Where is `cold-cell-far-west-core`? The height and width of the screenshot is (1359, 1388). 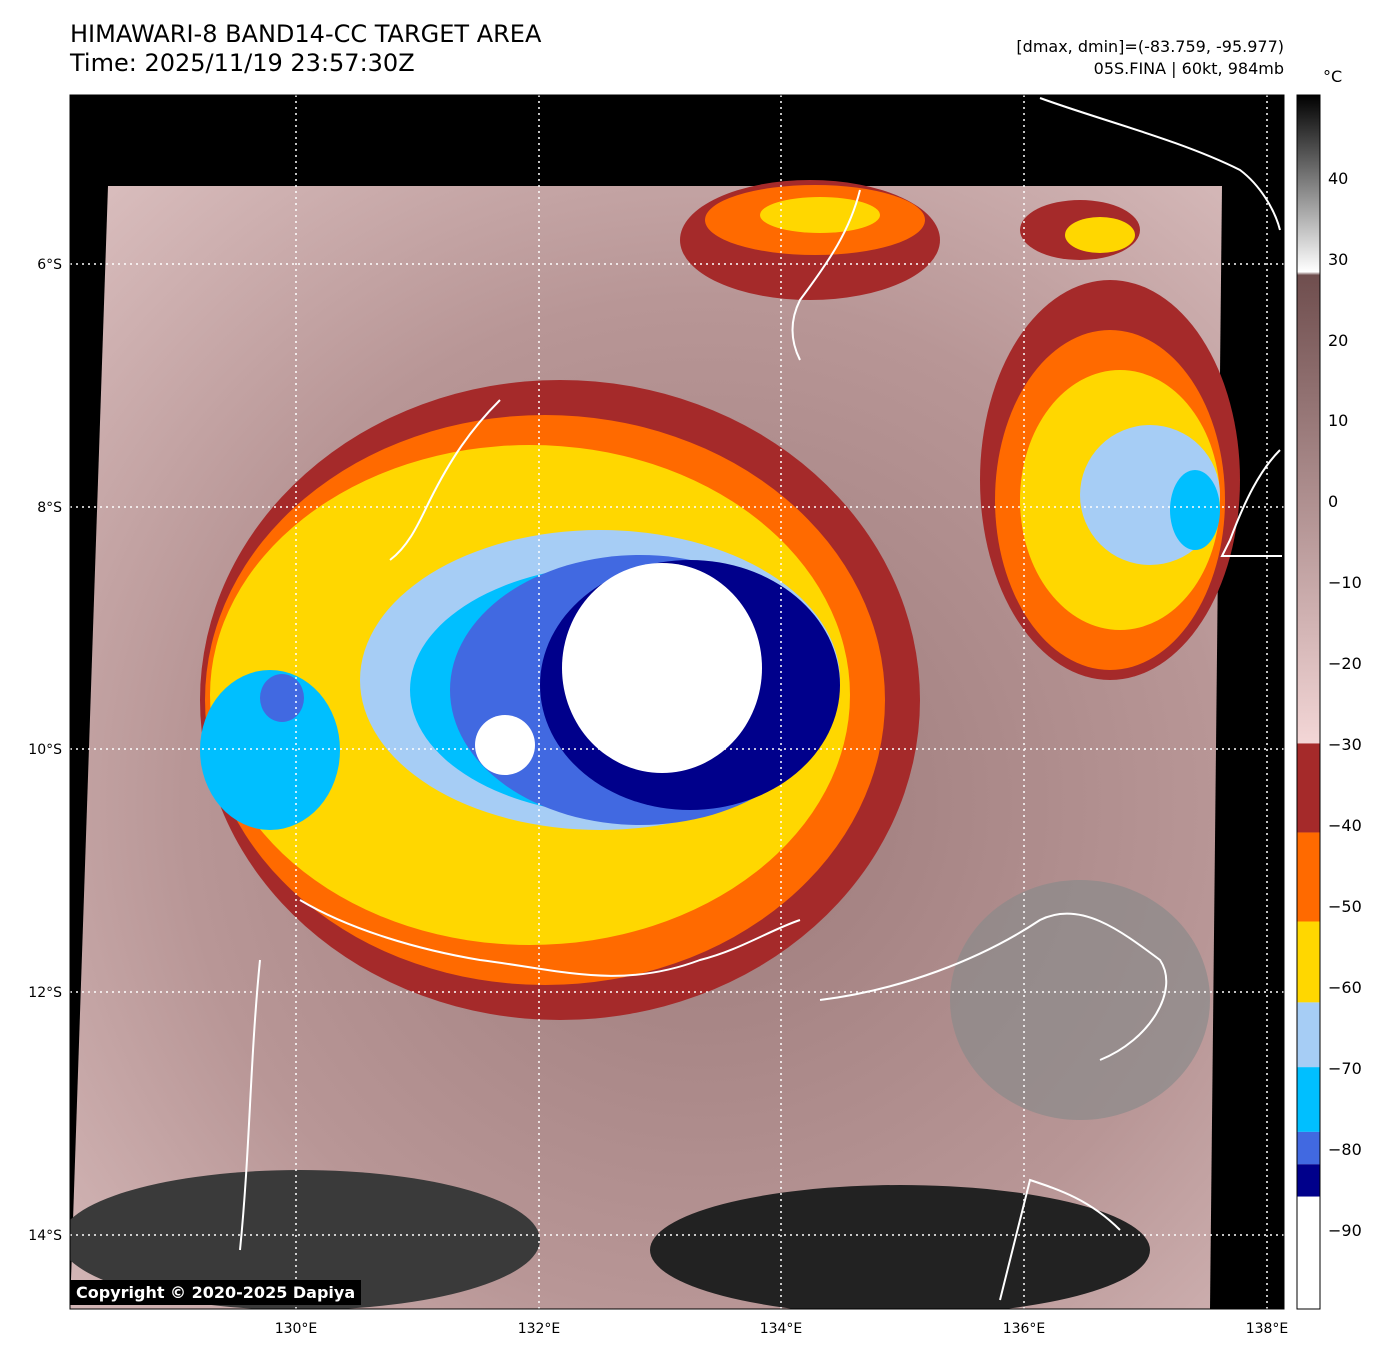
cold-cell-far-west-core is located at coordinates (282, 698).